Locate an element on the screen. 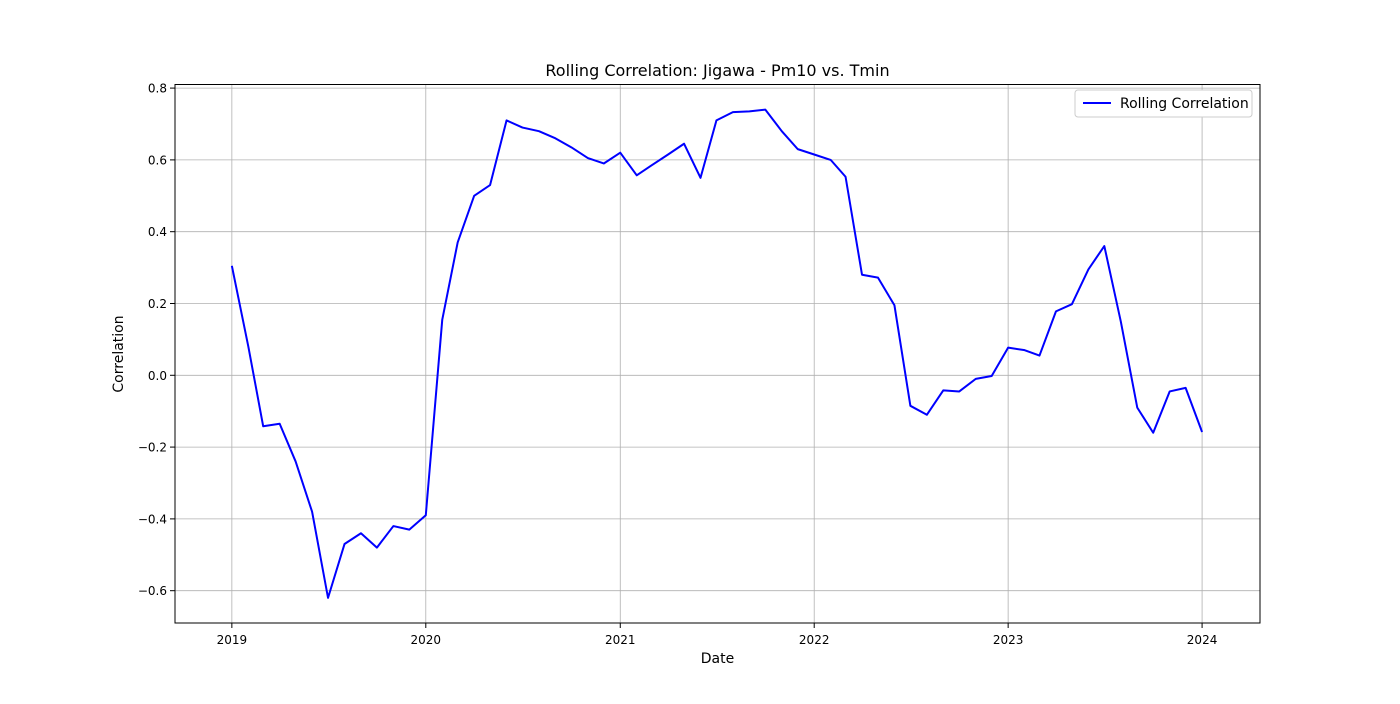 This screenshot has height=704, width=1400. y-tick-label: 0.0 is located at coordinates (157, 376).